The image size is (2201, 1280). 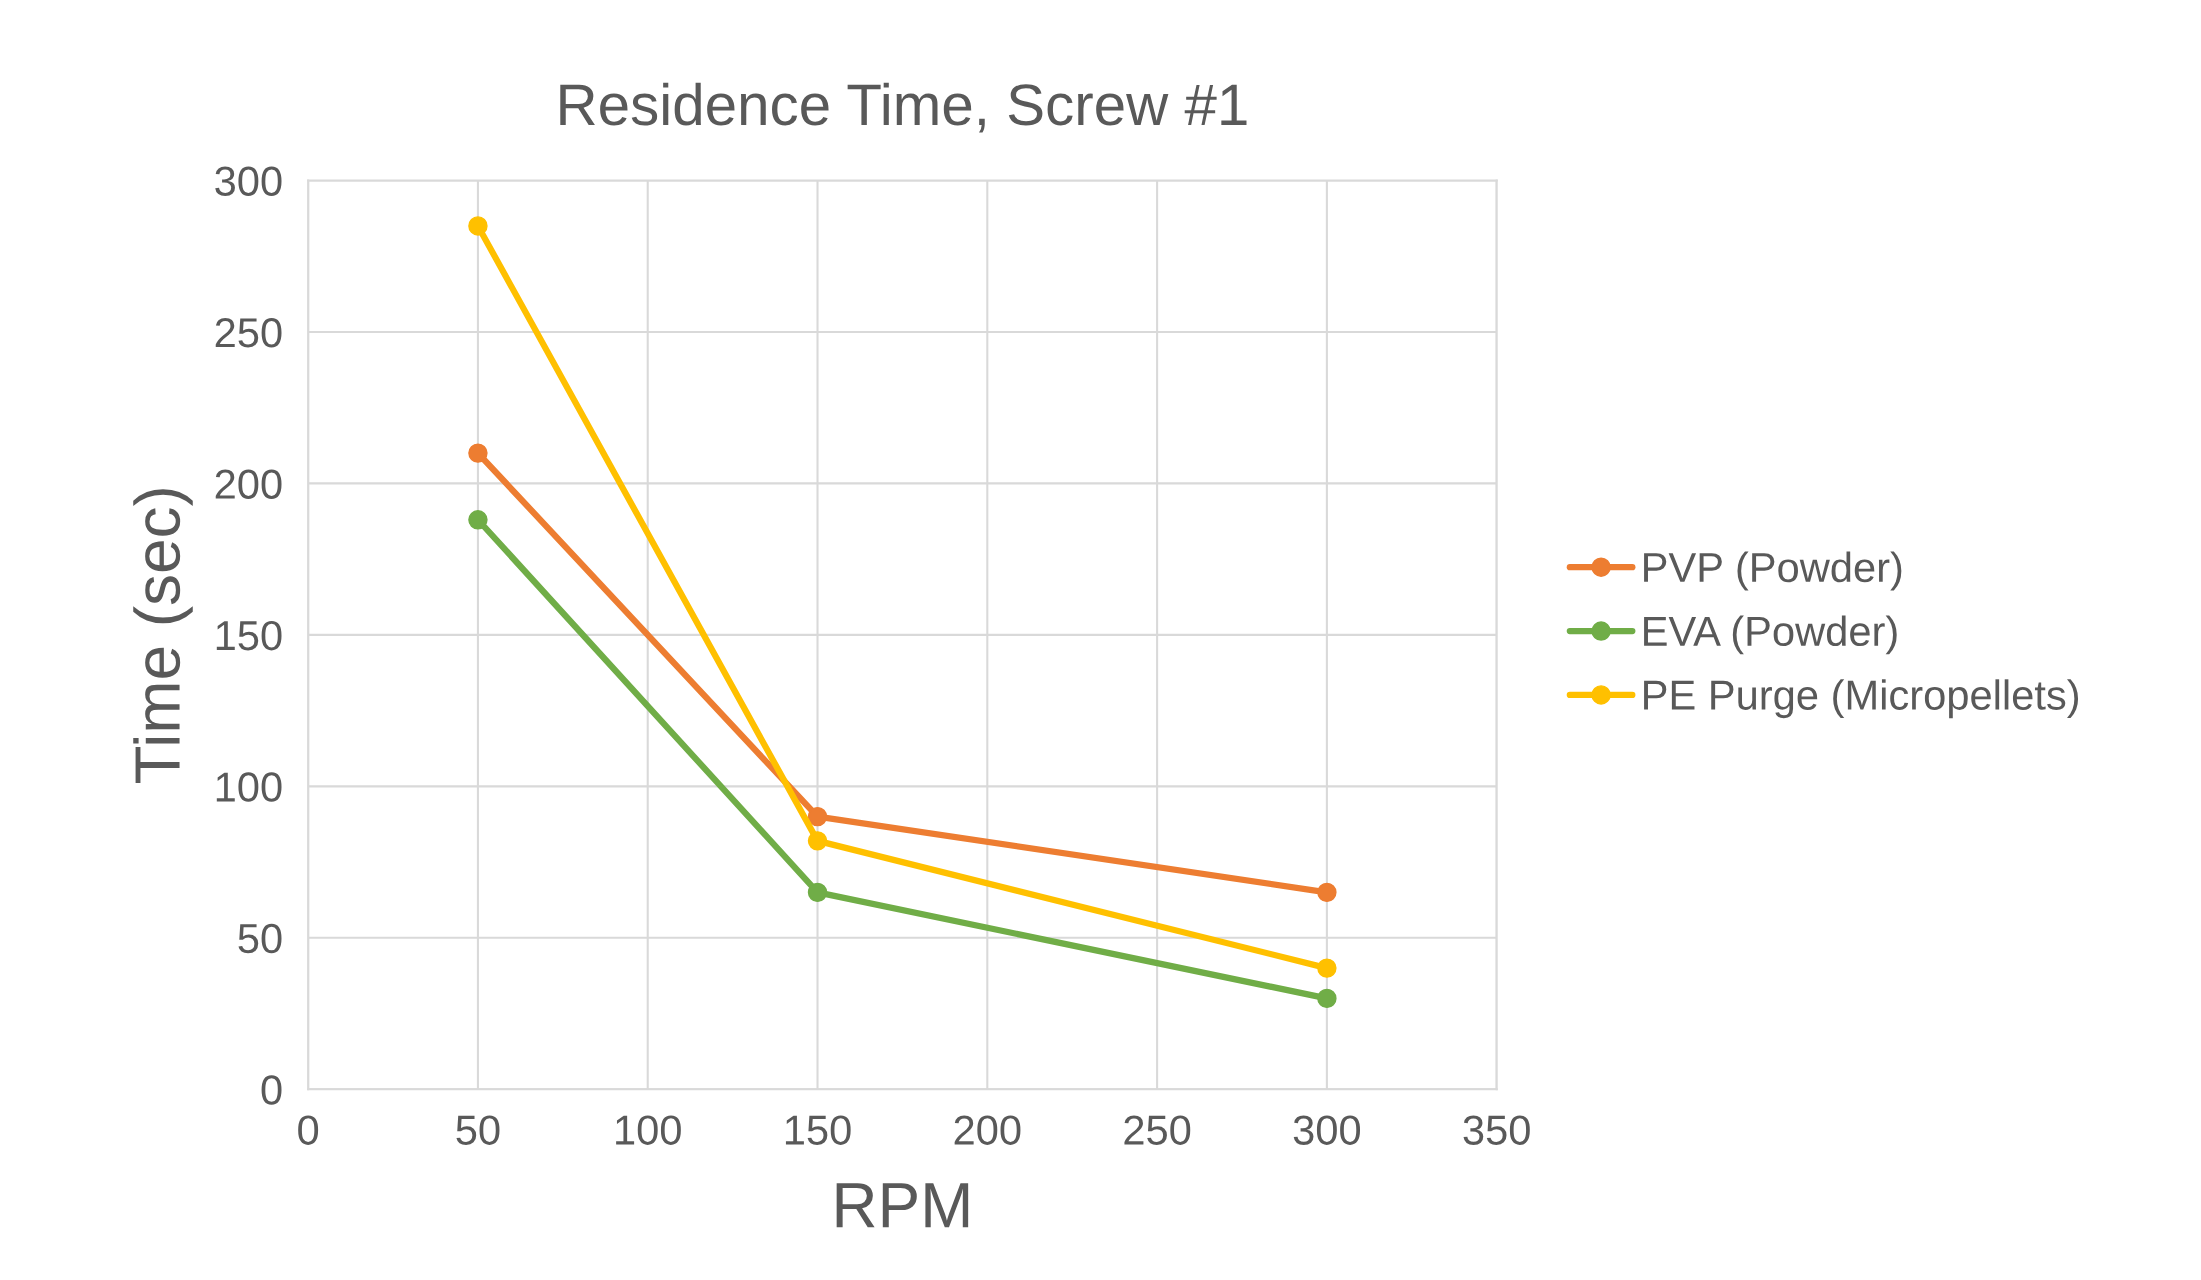 I want to click on y-axis-title: Time (sec), so click(x=163, y=636).